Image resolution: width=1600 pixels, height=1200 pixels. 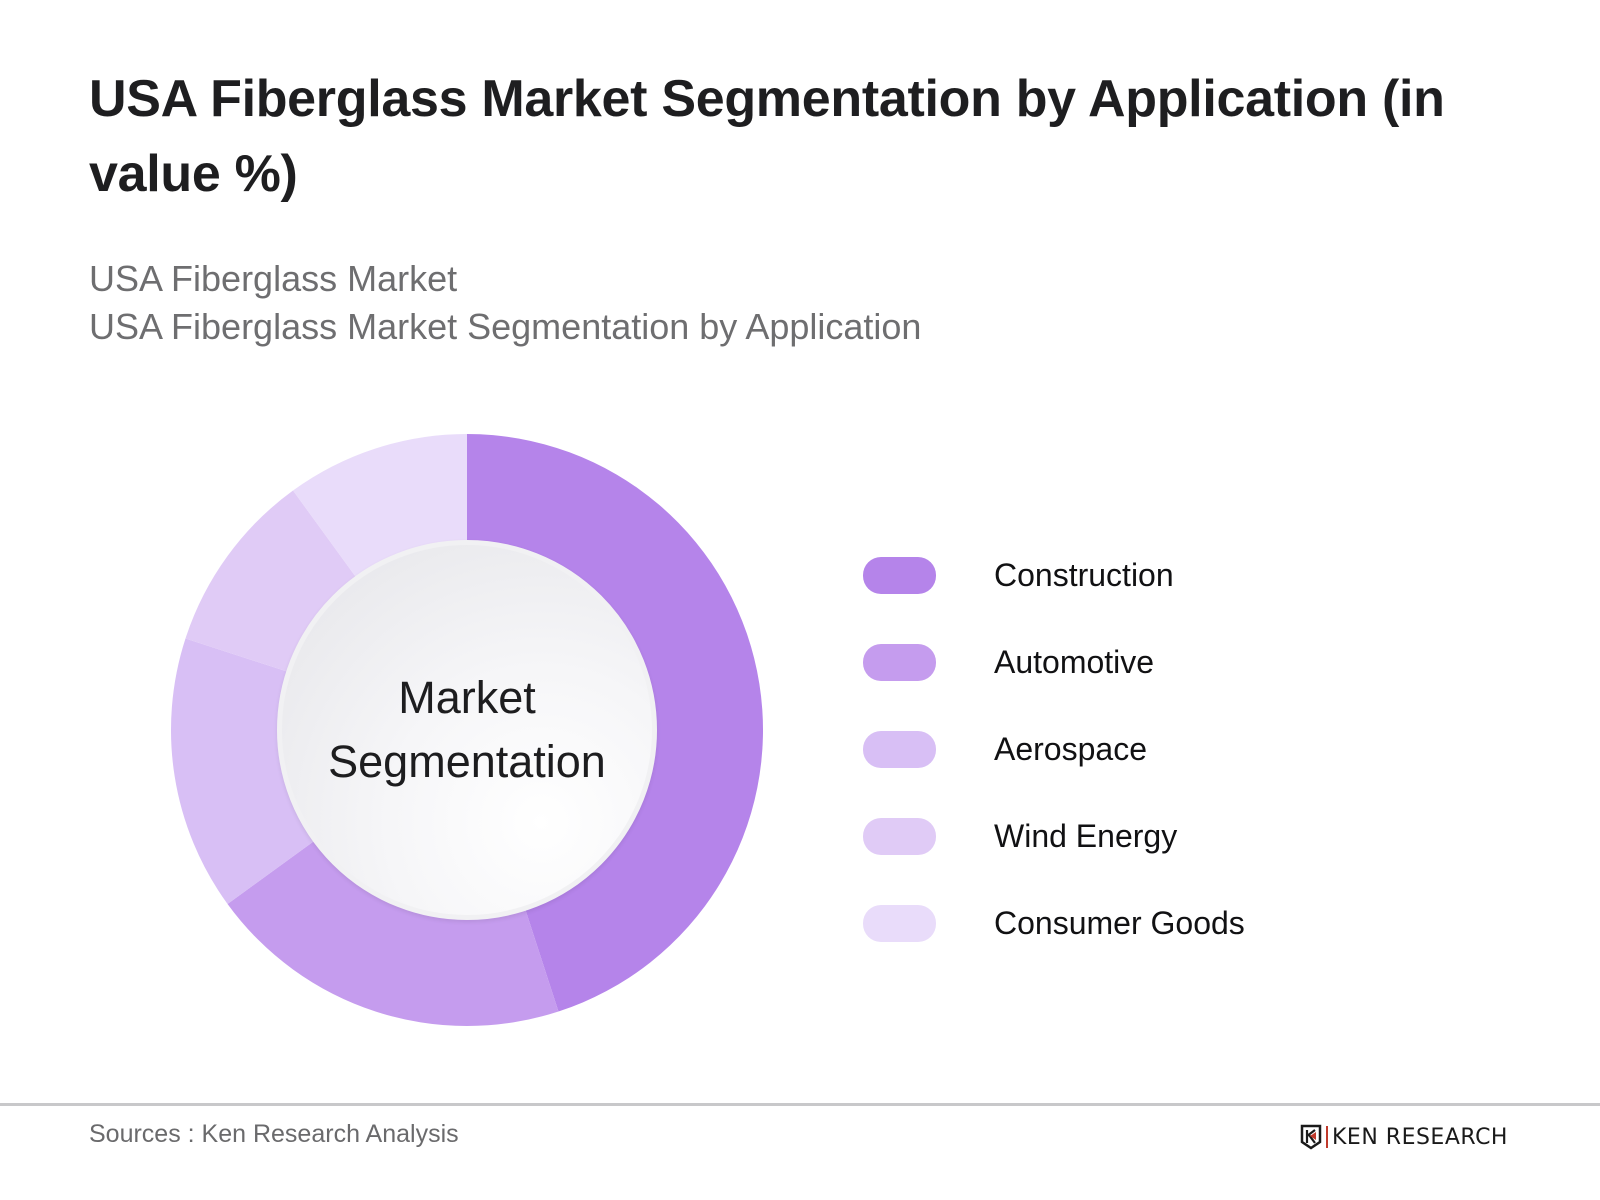 What do you see at coordinates (1119, 923) in the screenshot?
I see `legend-label: Consumer Goods` at bounding box center [1119, 923].